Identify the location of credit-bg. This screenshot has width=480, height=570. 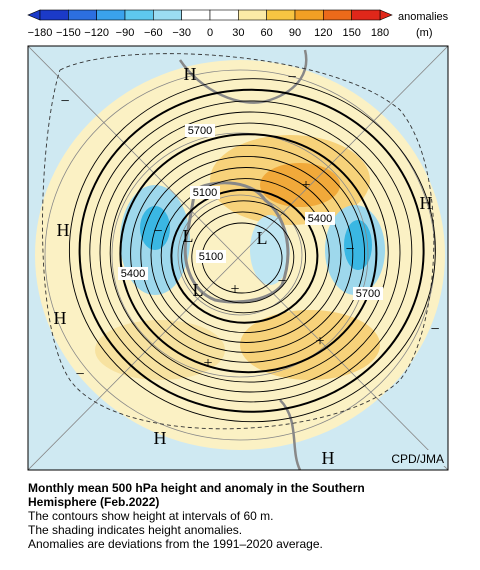
(415, 458).